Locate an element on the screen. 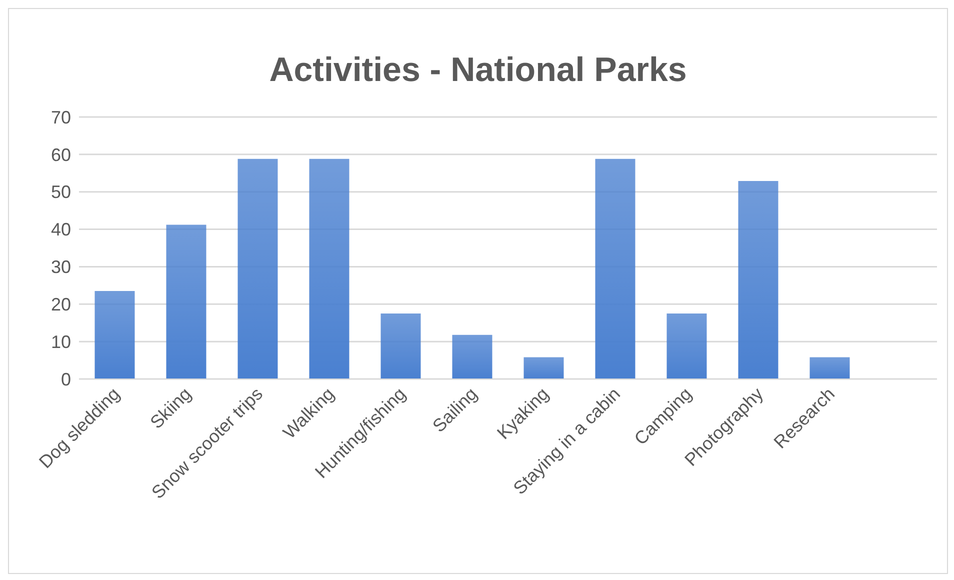  y-tick-label: 30 is located at coordinates (60, 267).